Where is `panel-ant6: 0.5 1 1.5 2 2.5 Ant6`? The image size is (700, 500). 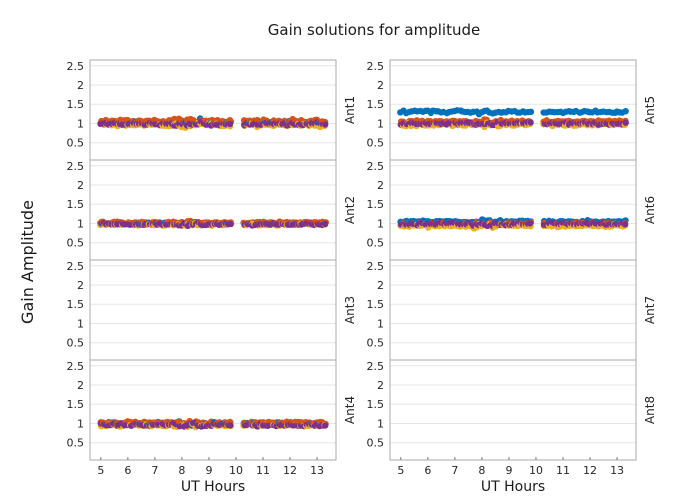 panel-ant6: 0.5 1 1.5 2 2.5 Ant6 is located at coordinates (512, 210).